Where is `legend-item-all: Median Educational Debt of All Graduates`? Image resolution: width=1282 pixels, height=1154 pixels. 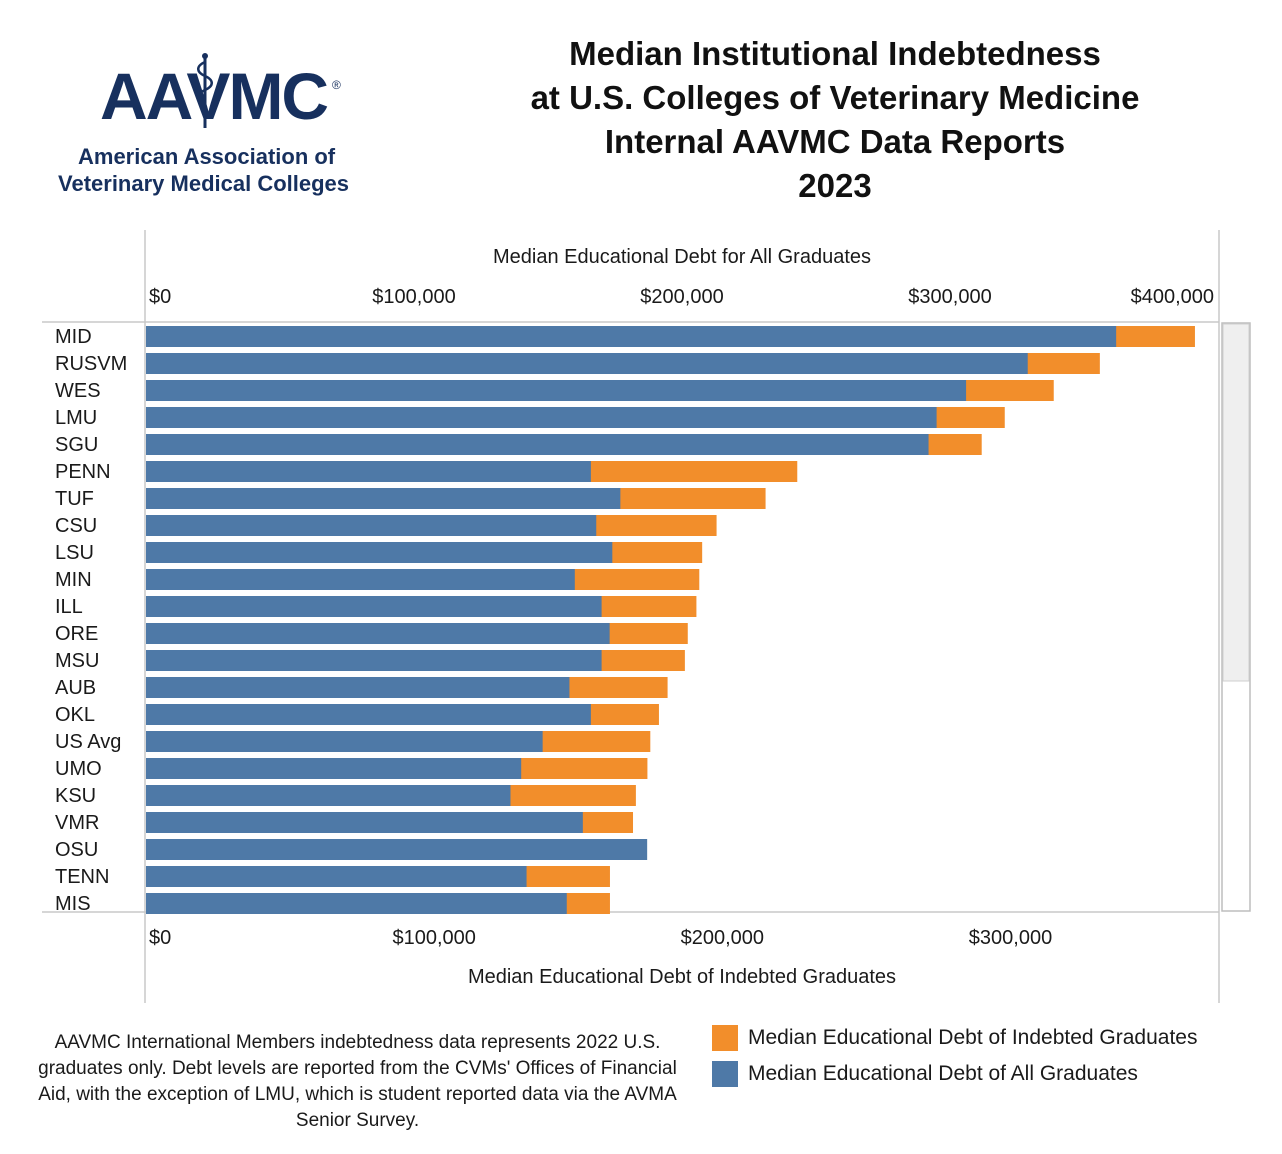
legend-item-all: Median Educational Debt of All Graduates is located at coordinates (954, 1074).